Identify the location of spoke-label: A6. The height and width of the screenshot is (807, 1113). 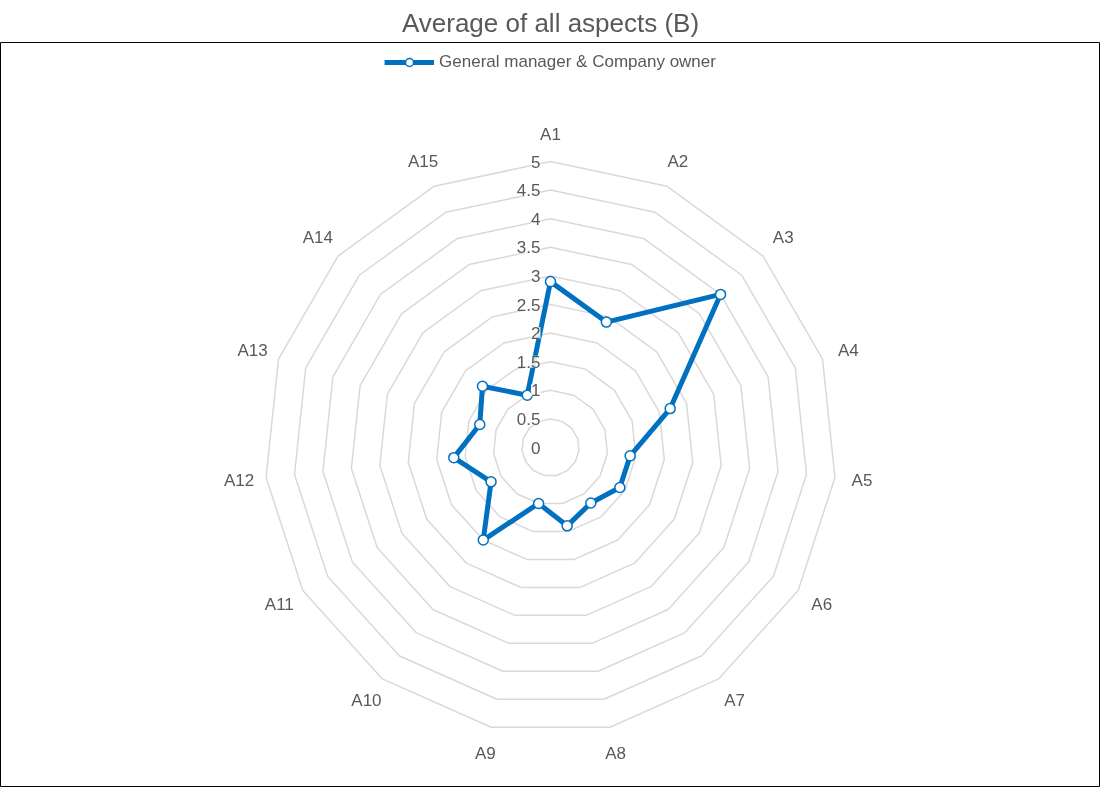
(822, 604).